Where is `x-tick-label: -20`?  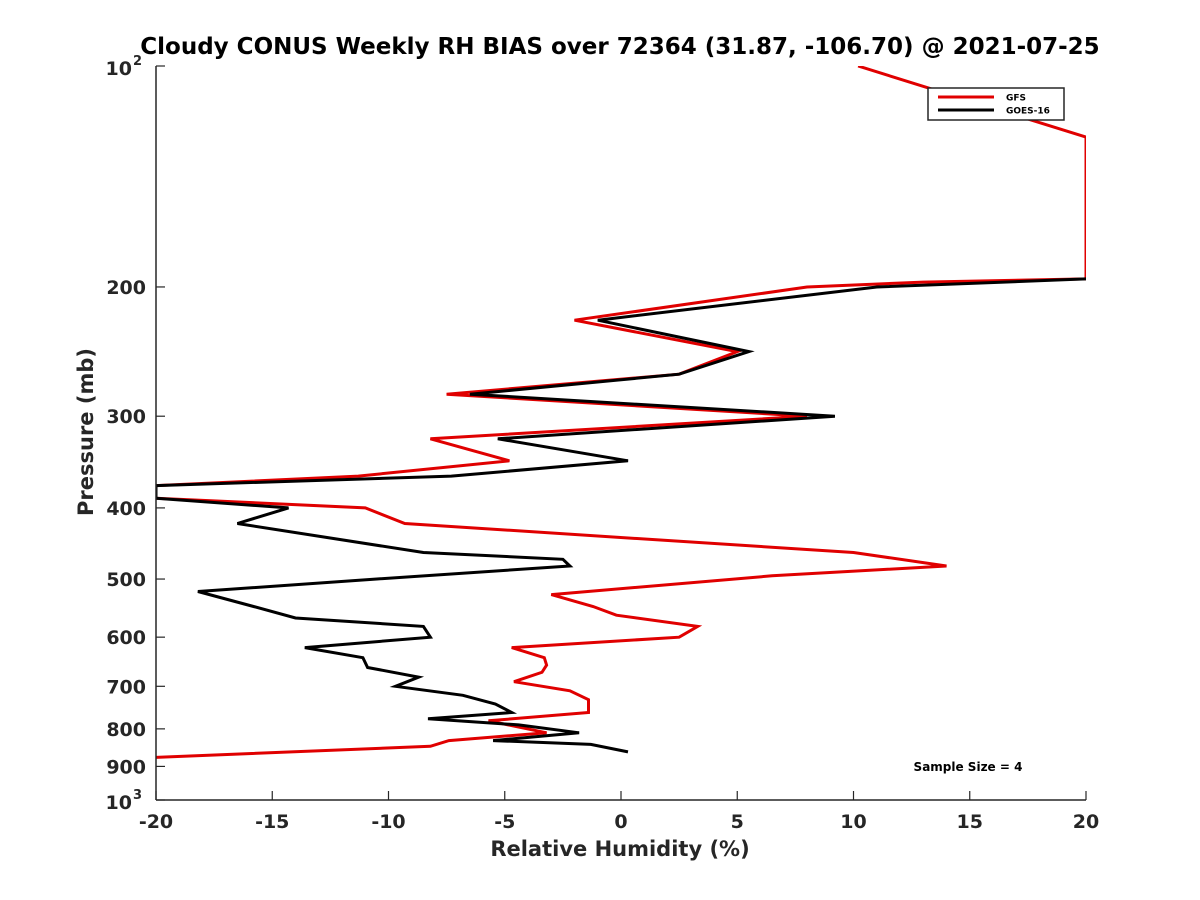
x-tick-label: -20 is located at coordinates (156, 822).